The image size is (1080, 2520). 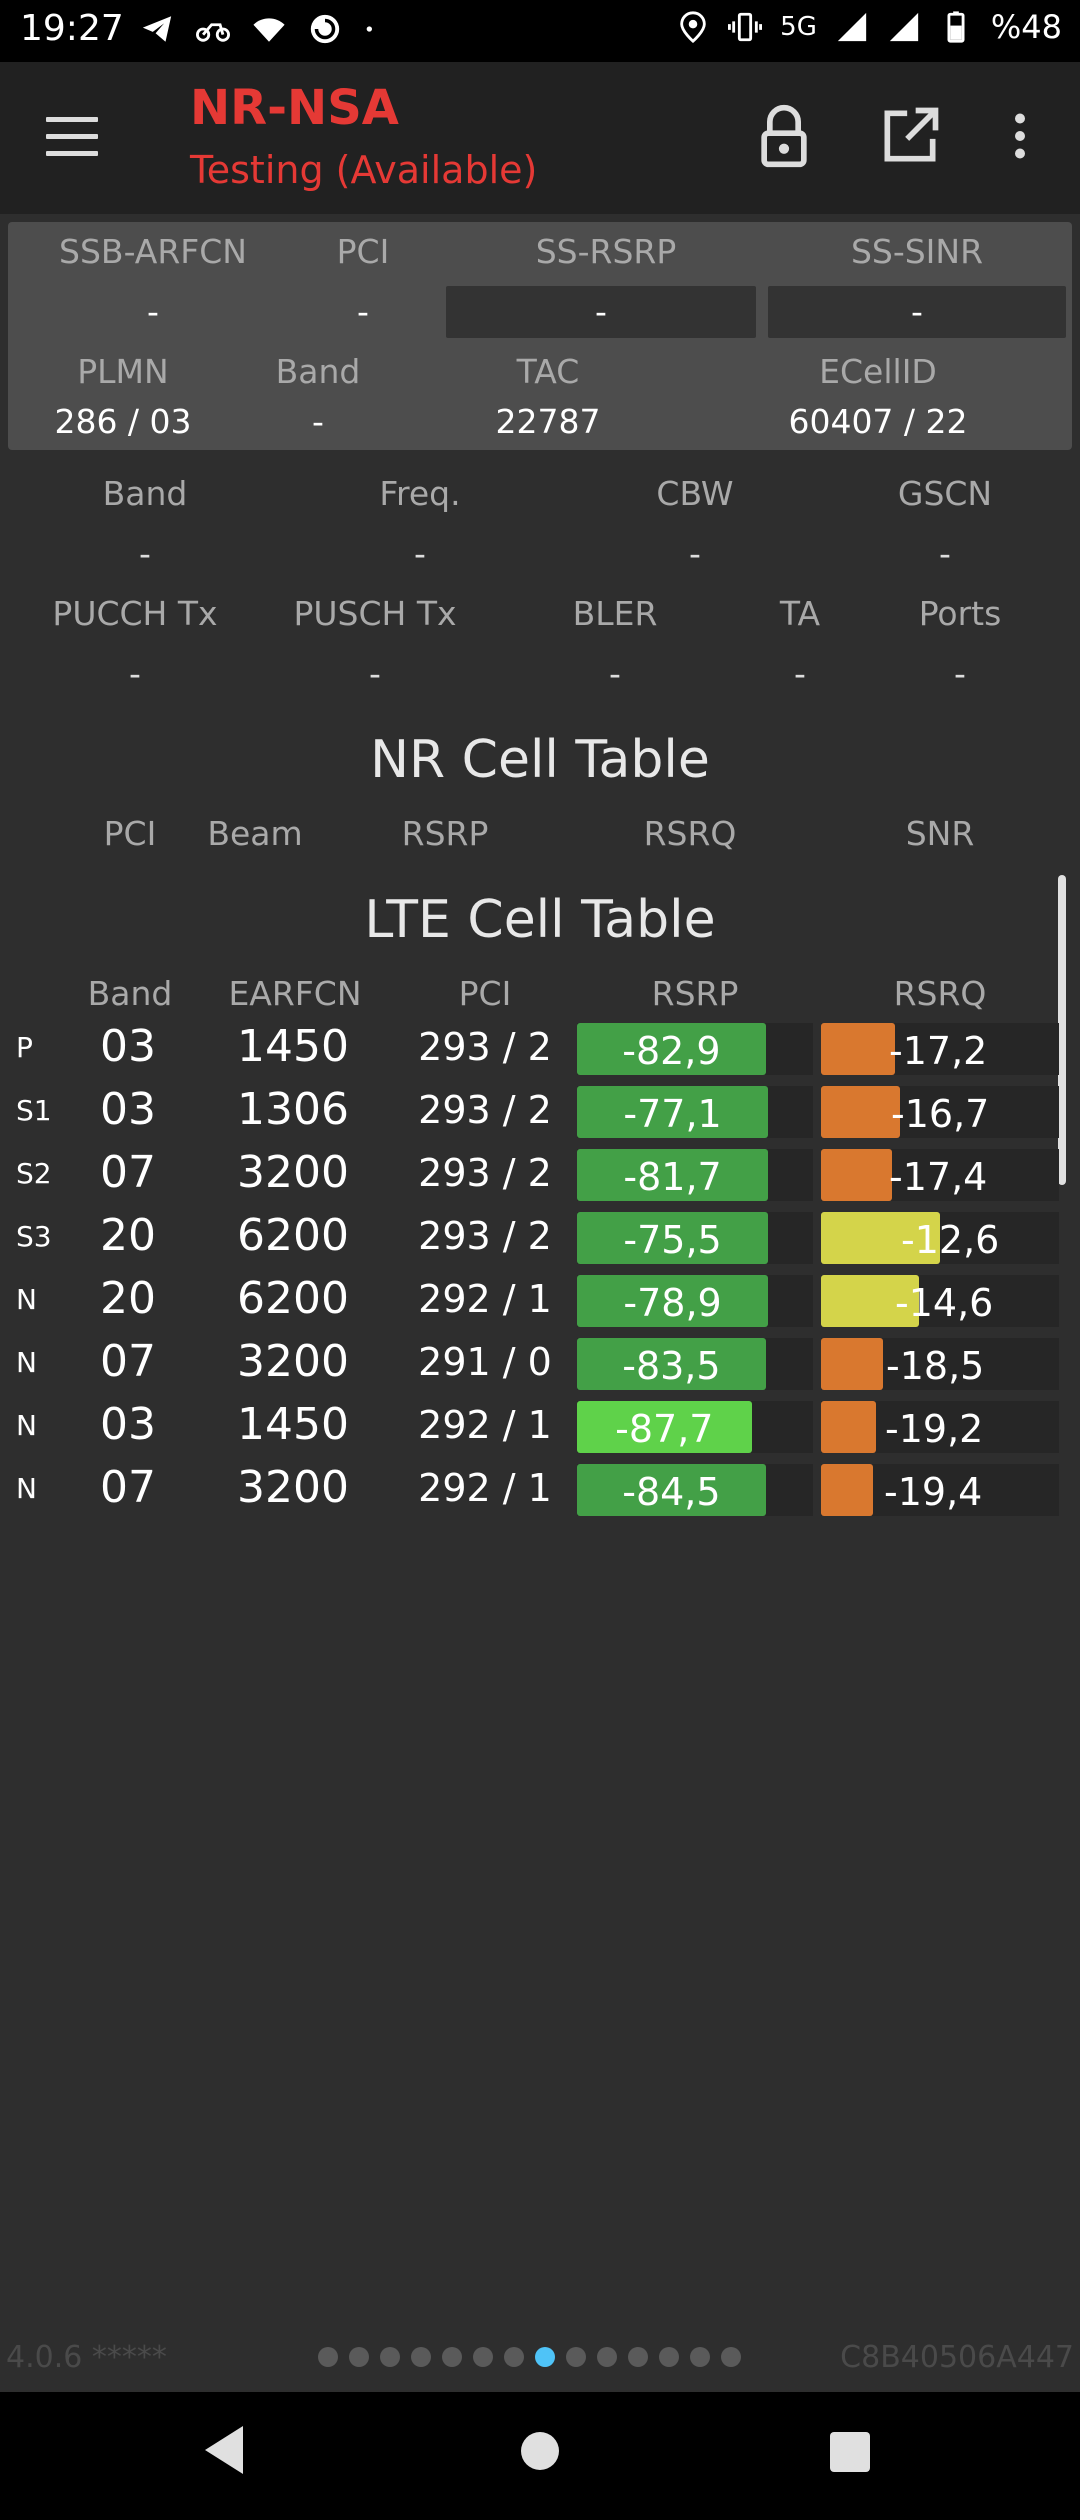 I want to click on rsrq-value: -19,4, so click(x=933, y=1492).